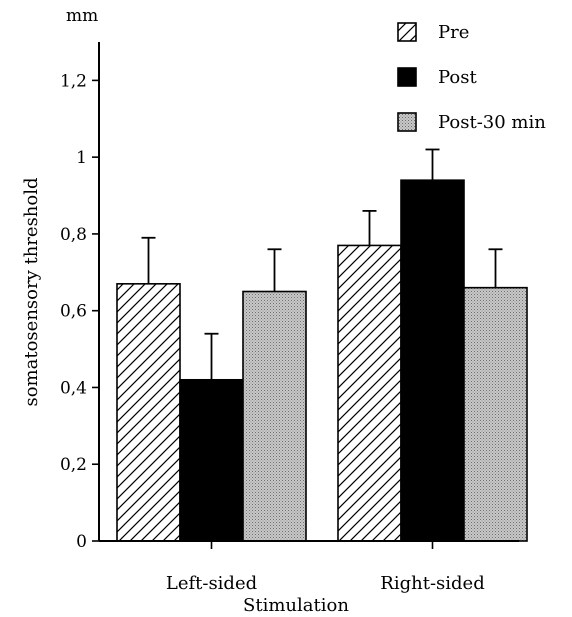  What do you see at coordinates (492, 122) in the screenshot?
I see `legend-label: Post-30 min` at bounding box center [492, 122].